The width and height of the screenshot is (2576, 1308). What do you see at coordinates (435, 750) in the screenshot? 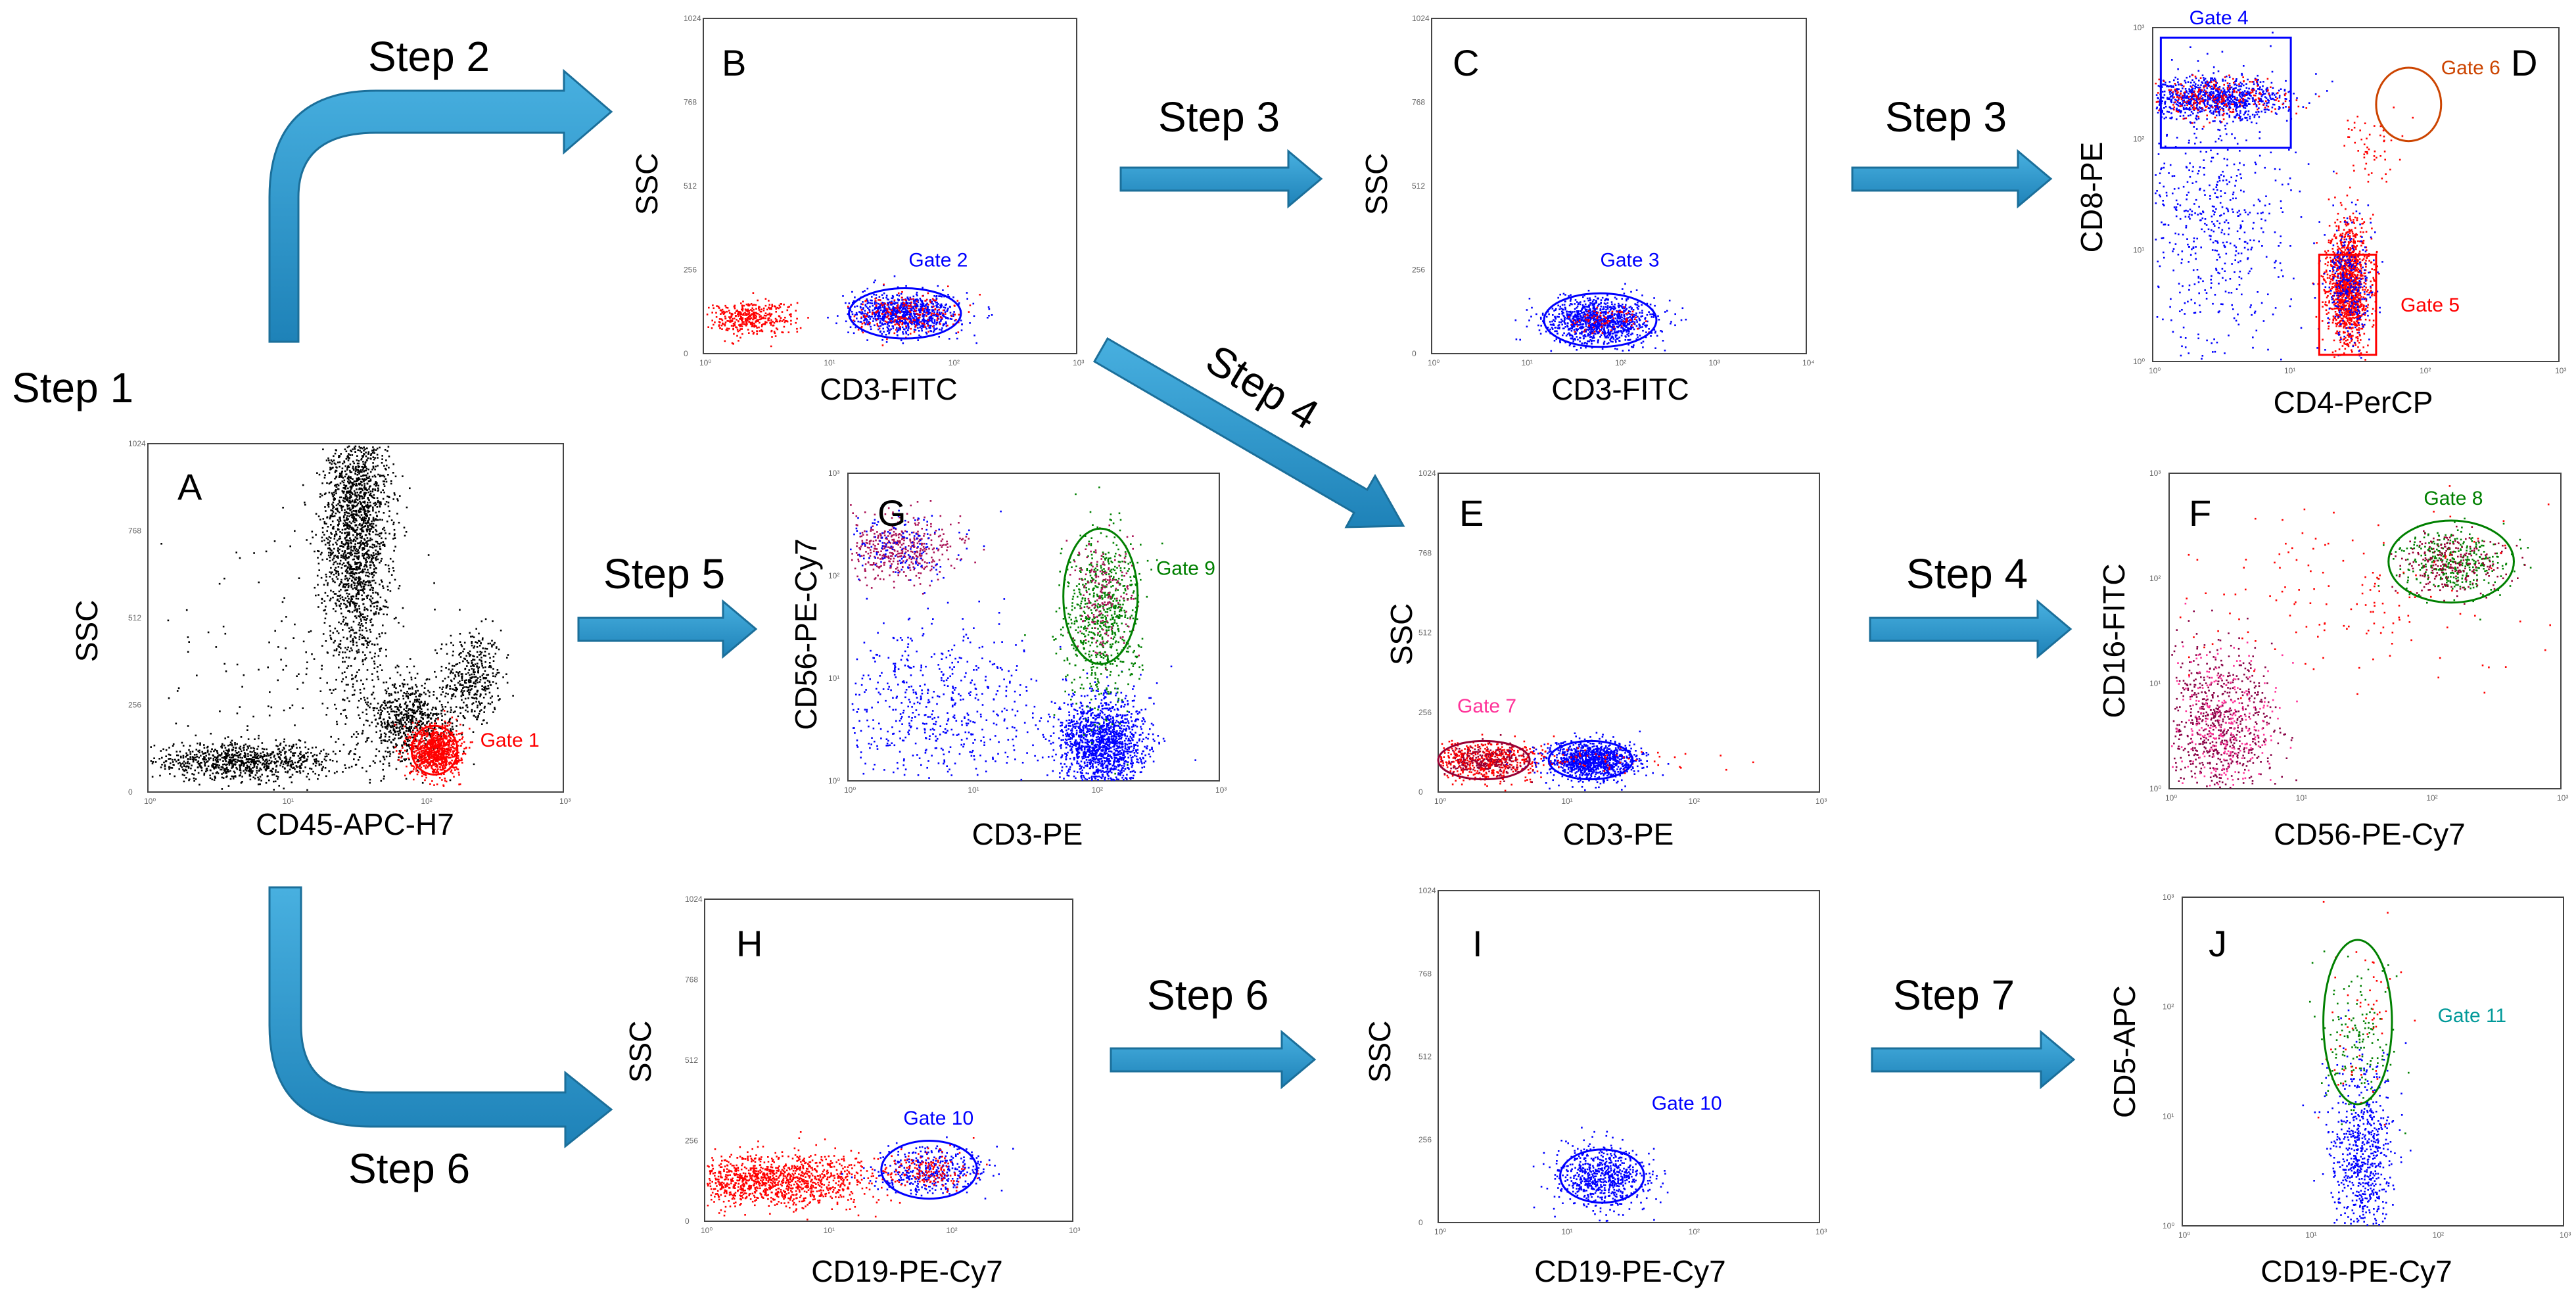
I see `gate-ellipse` at bounding box center [435, 750].